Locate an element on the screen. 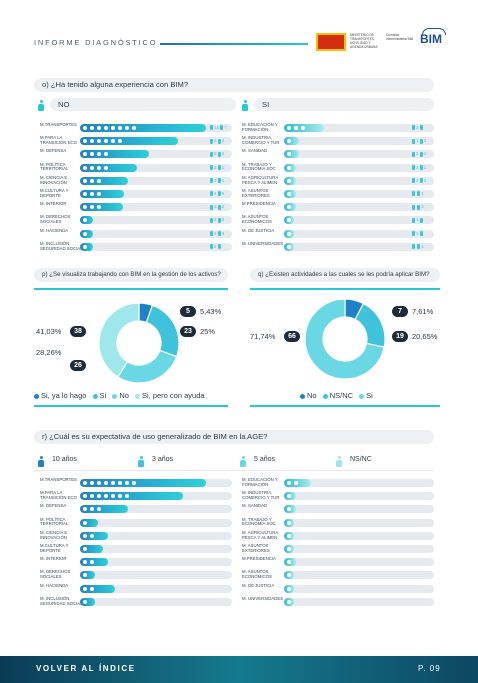 Image resolution: width=478 pixels, height=683 pixels. option-nsnc: NS/NC is located at coordinates (361, 459).